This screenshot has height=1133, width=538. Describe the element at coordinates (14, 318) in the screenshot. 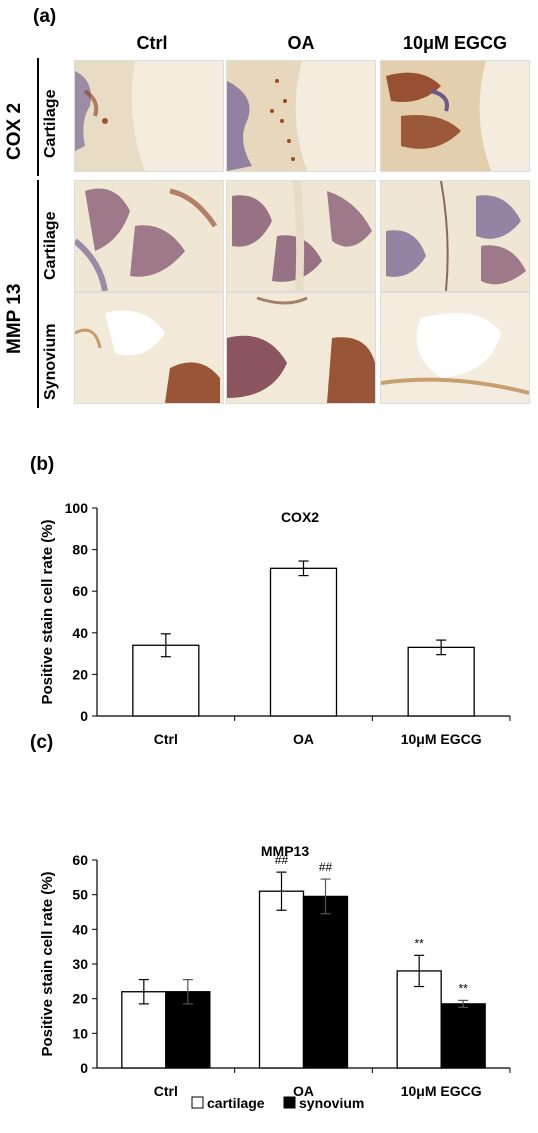

I see `group-label-mmp13: MMP 13` at that location.